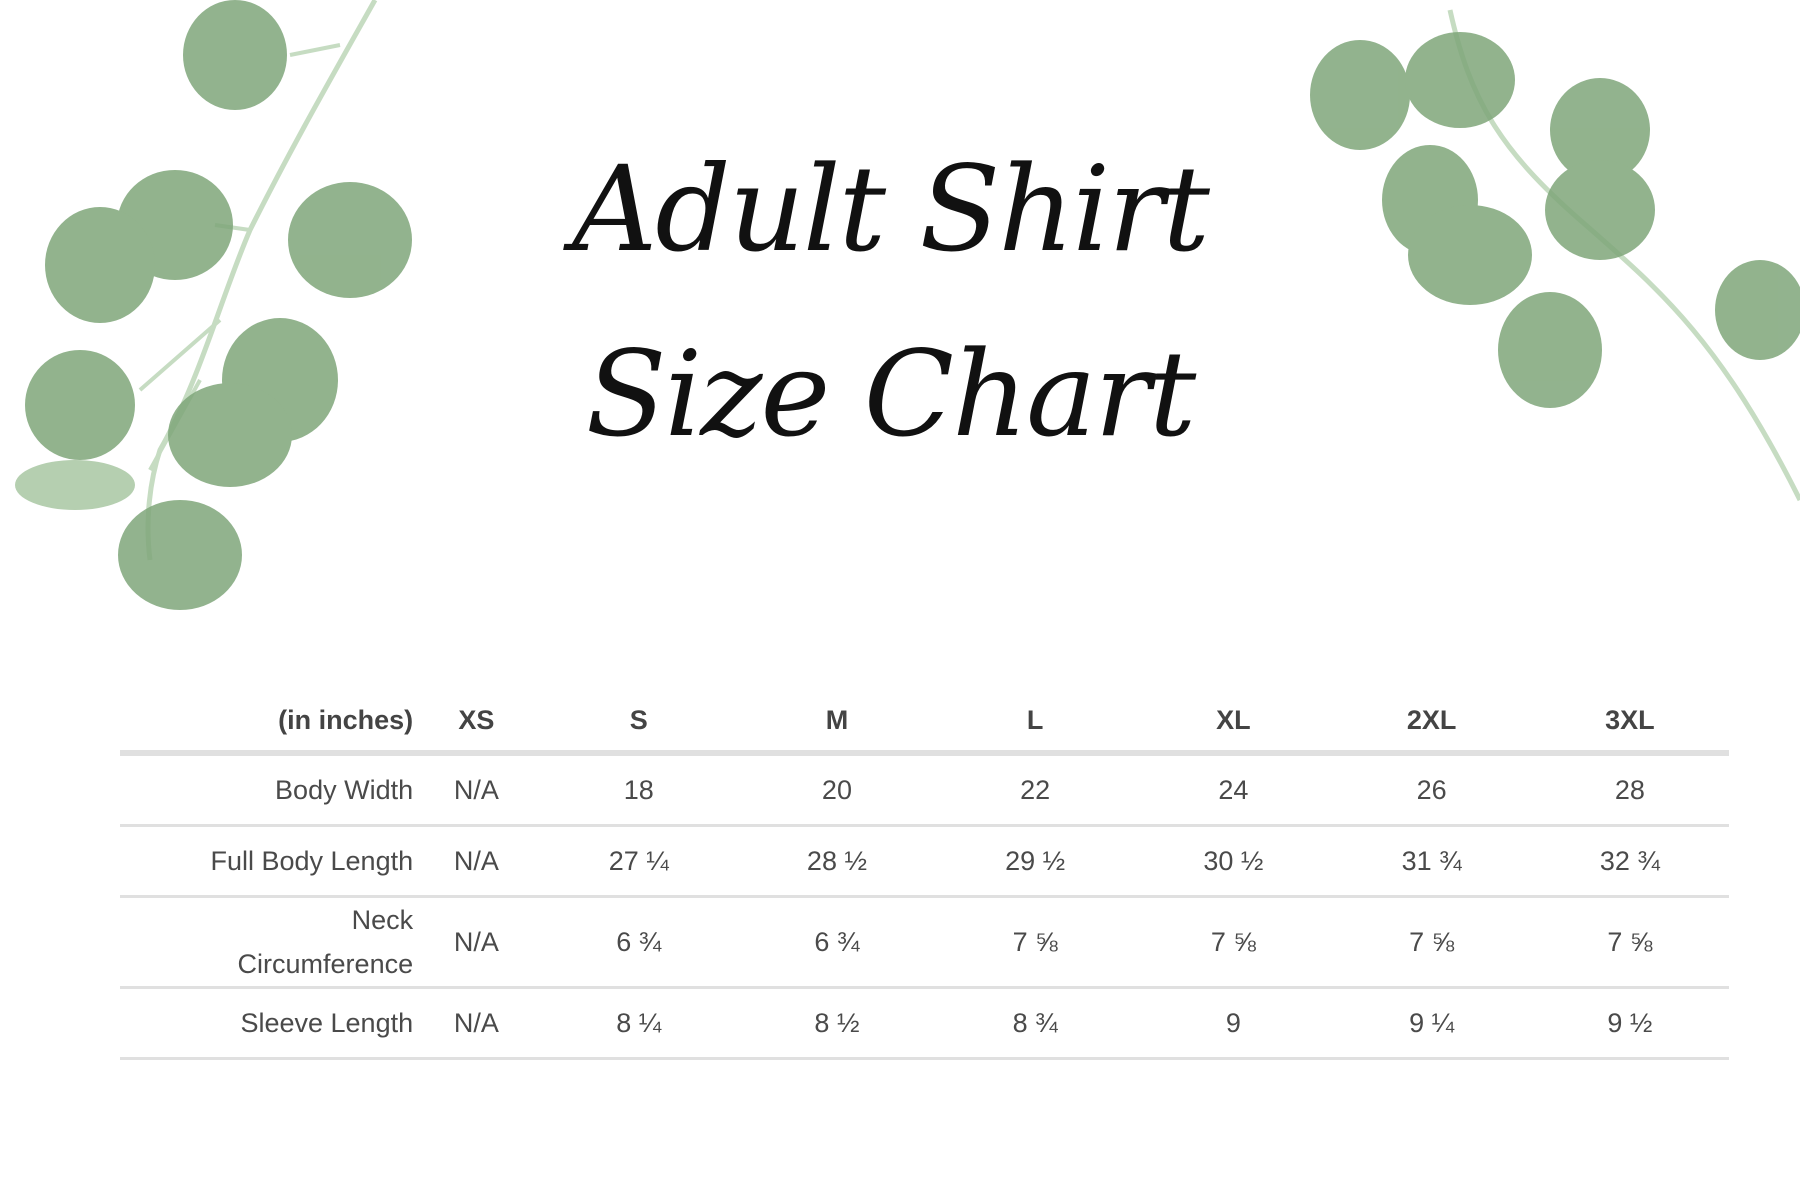 This screenshot has height=1200, width=1800. I want to click on cell: 30 ½, so click(1233, 861).